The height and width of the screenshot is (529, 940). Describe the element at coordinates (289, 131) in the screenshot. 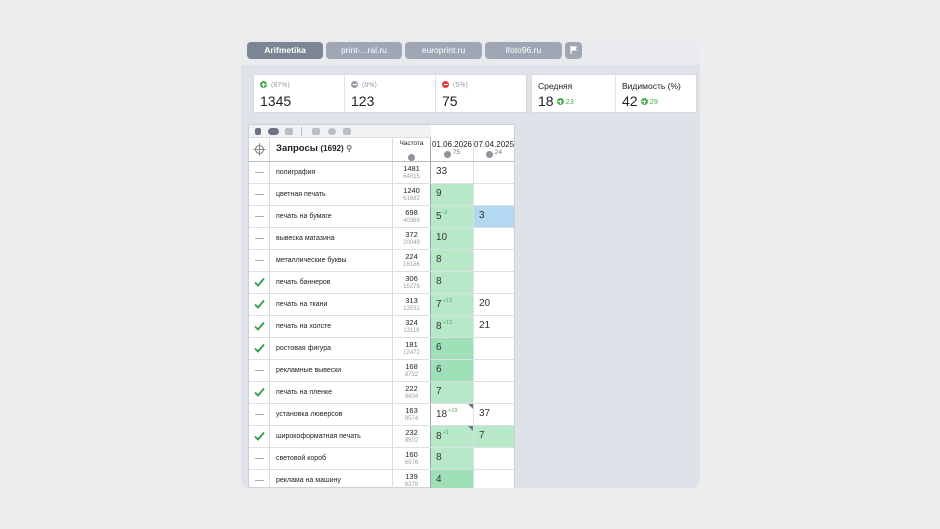

I see `link-icon` at that location.